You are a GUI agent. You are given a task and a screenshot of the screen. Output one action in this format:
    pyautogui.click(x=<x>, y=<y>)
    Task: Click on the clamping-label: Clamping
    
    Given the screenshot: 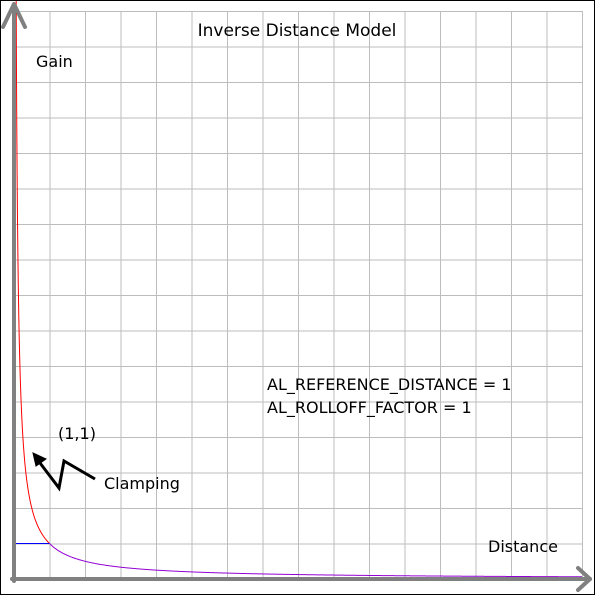 What is the action you would take?
    pyautogui.click(x=142, y=483)
    